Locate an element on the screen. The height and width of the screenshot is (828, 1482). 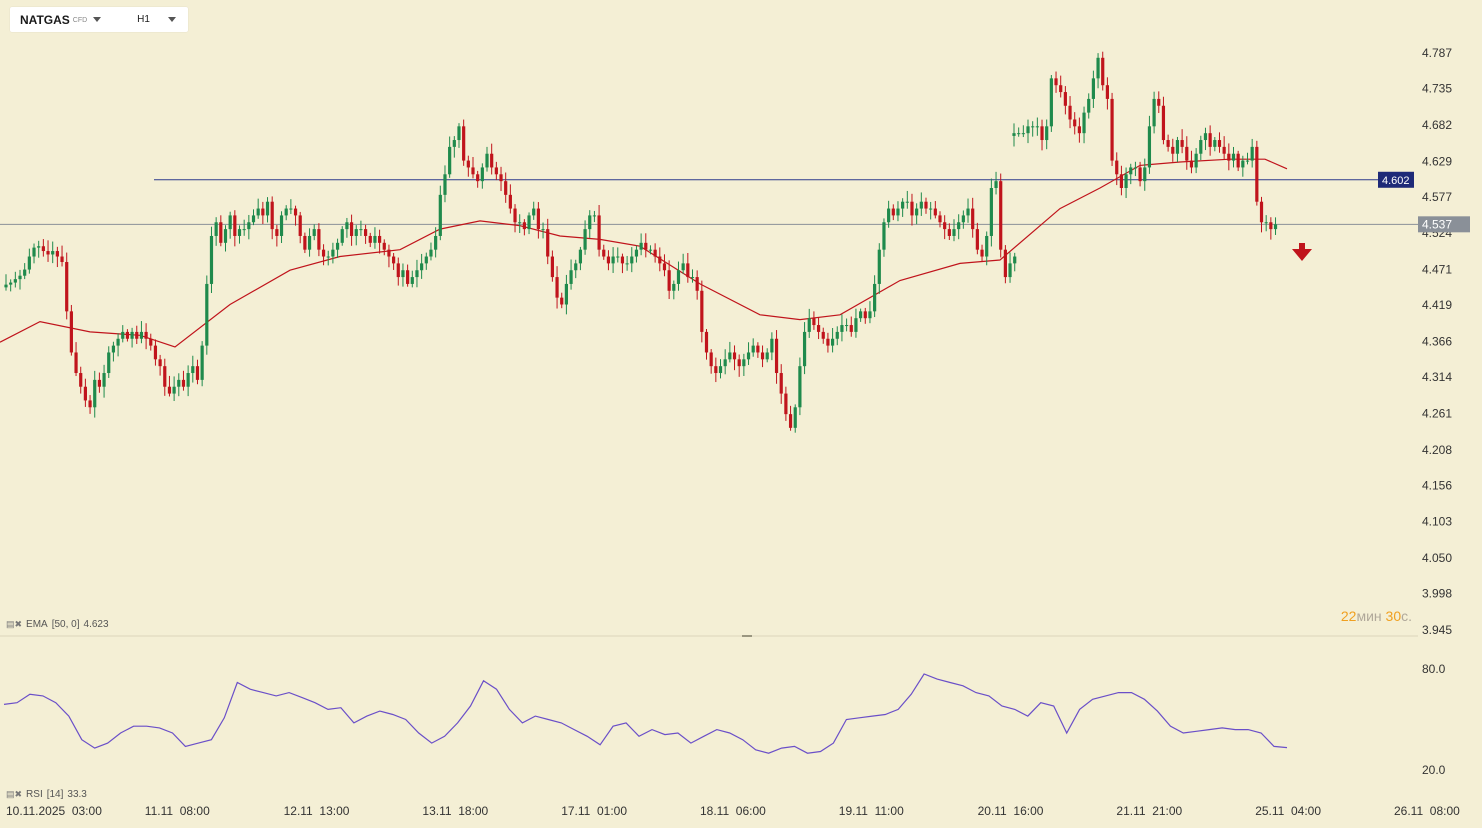
time-axis-tick: 25.11 04:00 is located at coordinates (1288, 811).